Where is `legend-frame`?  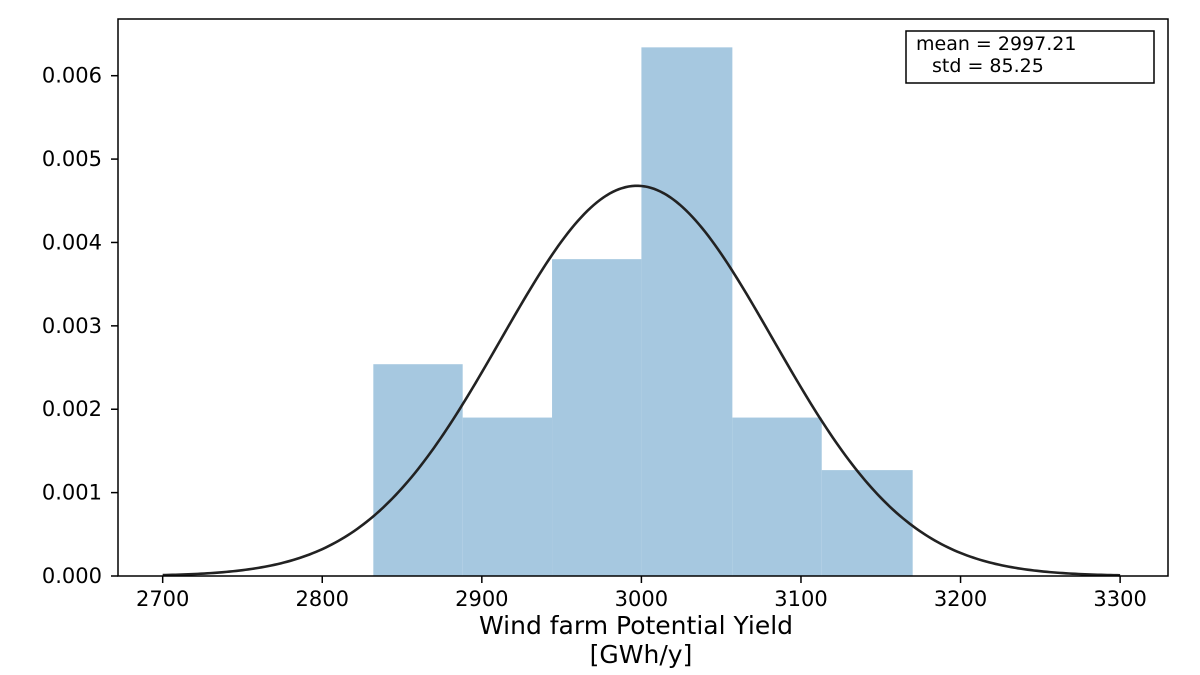
legend-frame is located at coordinates (1030, 57).